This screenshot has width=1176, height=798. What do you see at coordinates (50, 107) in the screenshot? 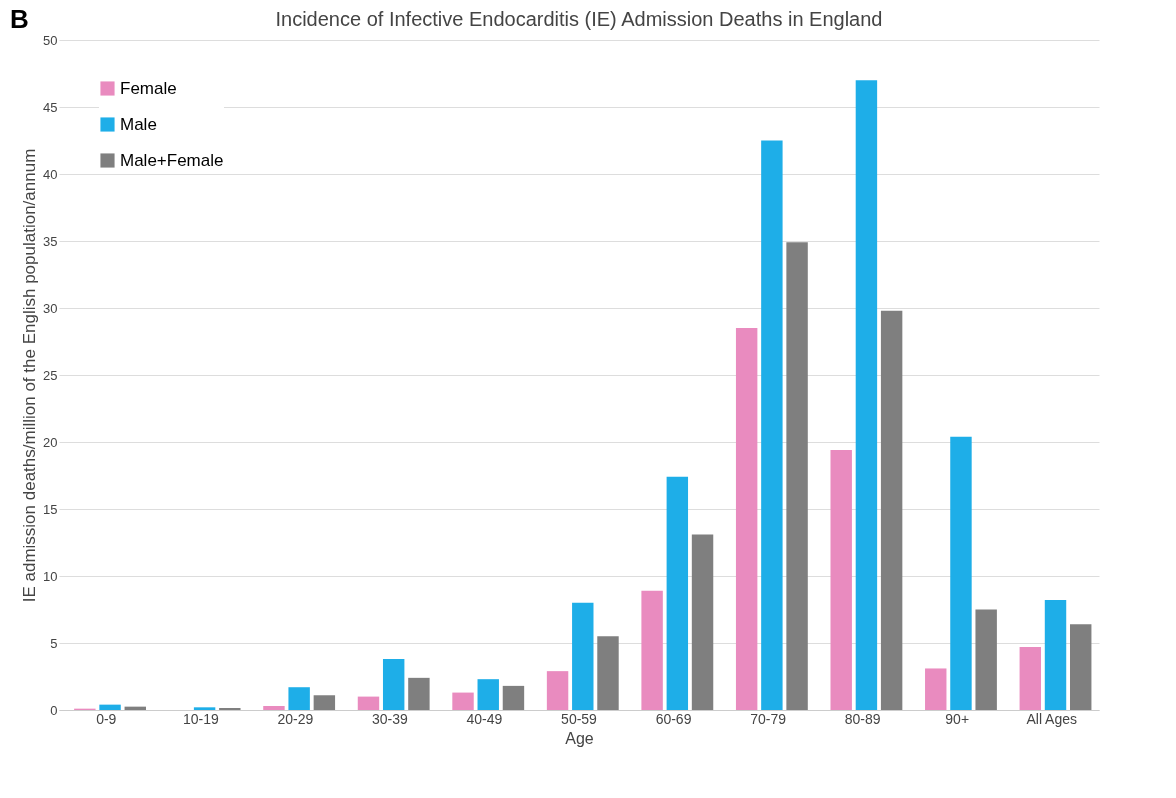
I see `y-tick-label: 45` at bounding box center [50, 107].